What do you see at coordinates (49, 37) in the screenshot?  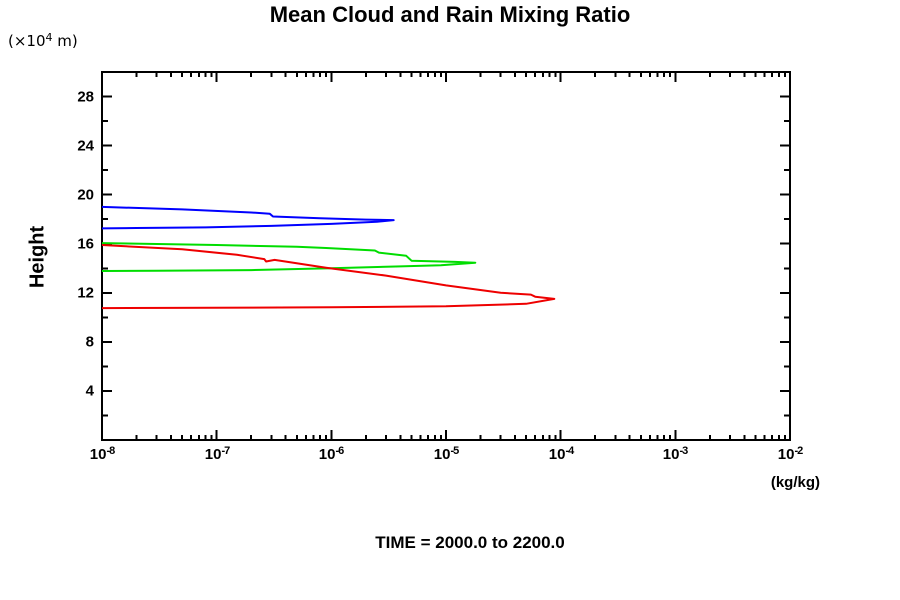 I see `y-unit-exponent: 4` at bounding box center [49, 37].